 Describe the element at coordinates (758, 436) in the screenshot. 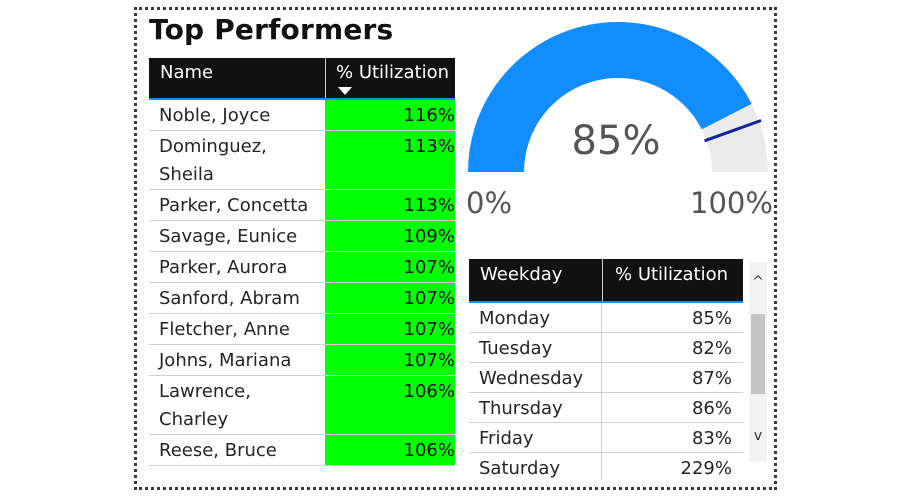

I see `chevron-down-icon: v` at that location.